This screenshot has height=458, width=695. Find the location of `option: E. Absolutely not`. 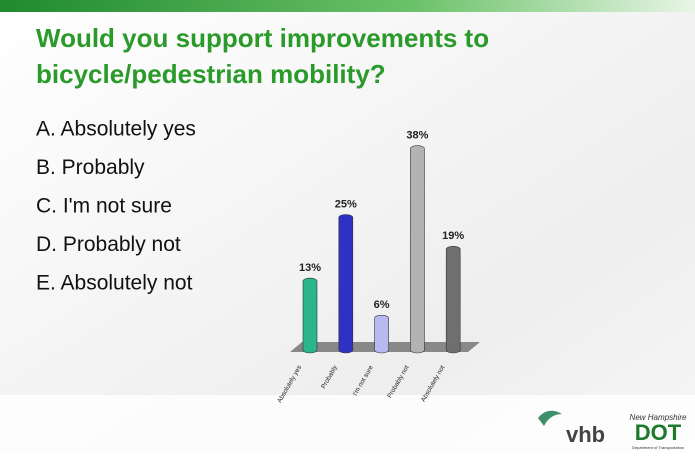

option: E. Absolutely not is located at coordinates (114, 283).